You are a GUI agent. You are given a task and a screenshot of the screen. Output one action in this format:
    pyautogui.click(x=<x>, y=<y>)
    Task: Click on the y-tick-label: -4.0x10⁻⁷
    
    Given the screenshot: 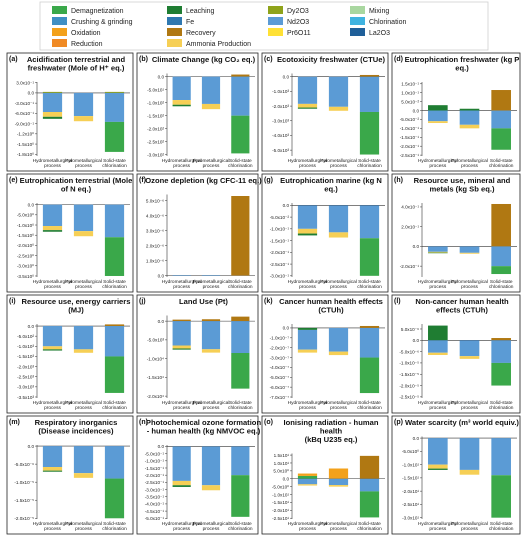 What is the action you would take?
    pyautogui.click(x=280, y=367)
    